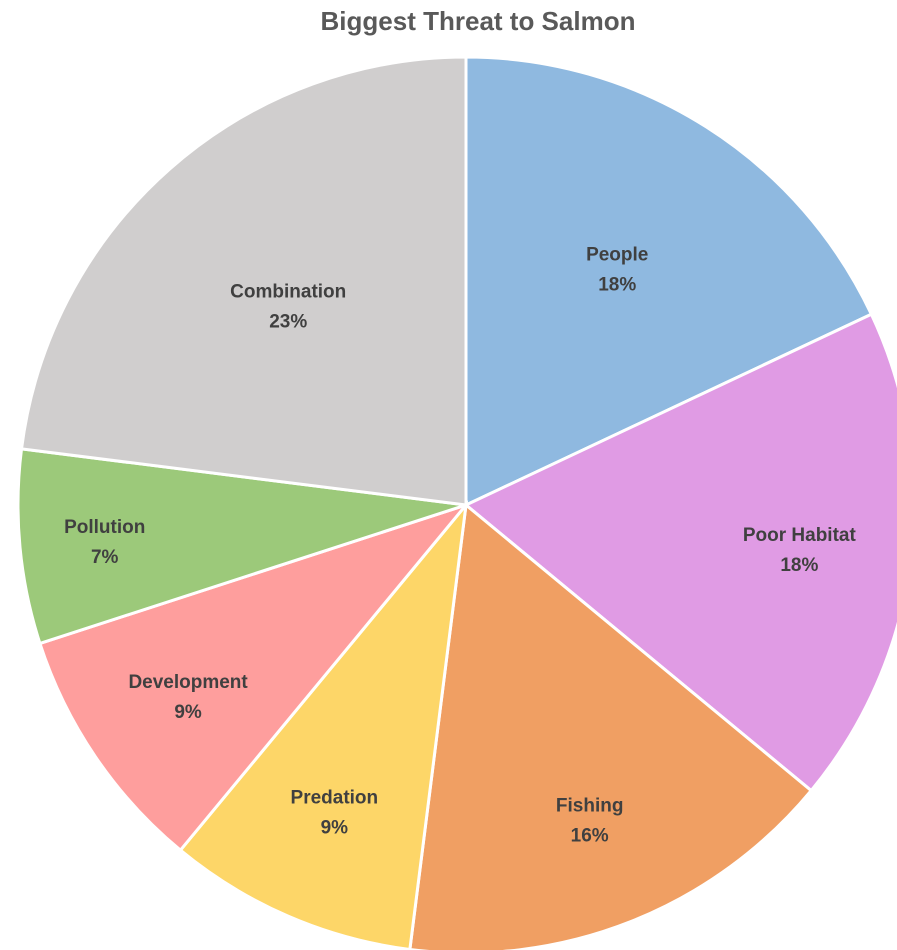  Describe the element at coordinates (617, 270) in the screenshot. I see `data-label-people: People 18%` at that location.